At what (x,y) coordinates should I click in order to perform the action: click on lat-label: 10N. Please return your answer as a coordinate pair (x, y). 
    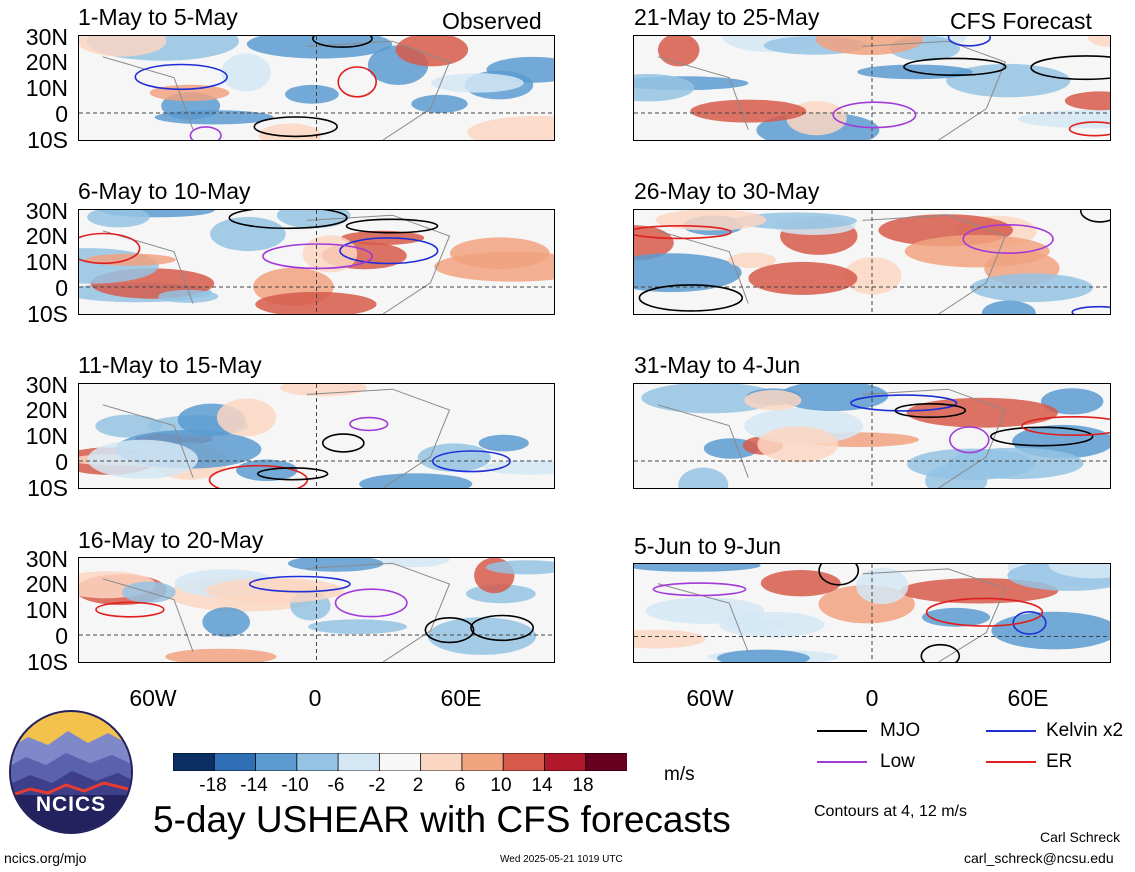
    Looking at the image, I should click on (46, 262).